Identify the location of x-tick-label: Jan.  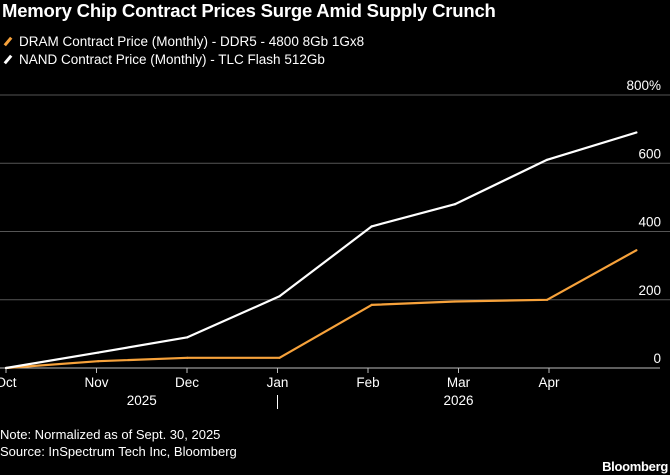
(278, 382).